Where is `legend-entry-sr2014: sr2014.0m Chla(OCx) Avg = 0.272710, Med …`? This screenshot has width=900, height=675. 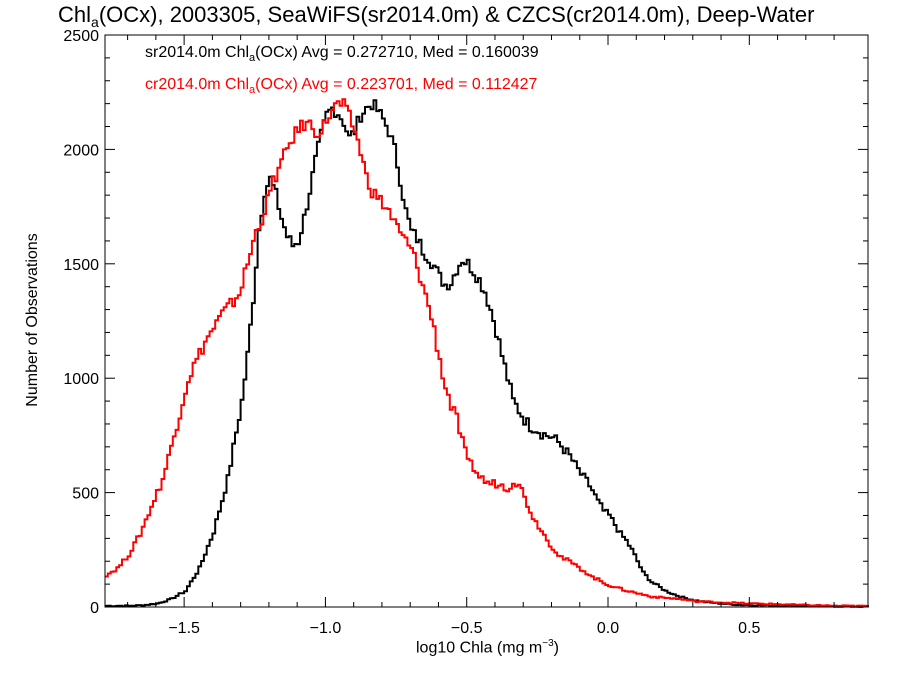
legend-entry-sr2014: sr2014.0m Chla(OCx) Avg = 0.272710, Med … is located at coordinates (342, 54).